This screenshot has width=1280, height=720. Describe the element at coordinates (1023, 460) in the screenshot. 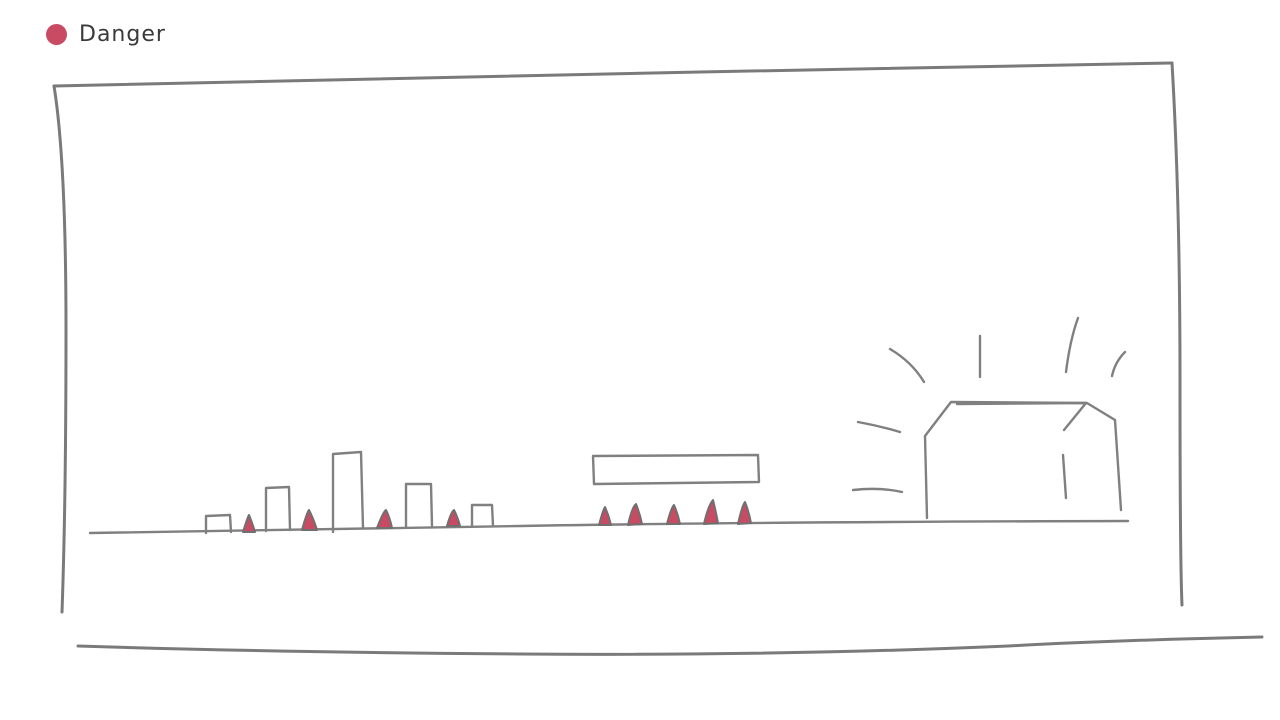

I see `house-outline` at that location.